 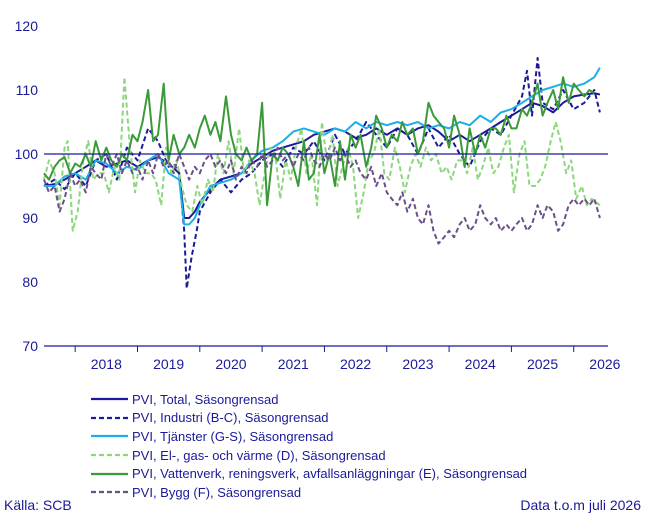 What do you see at coordinates (604, 364) in the screenshot?
I see `x-tick-label: 2026` at bounding box center [604, 364].